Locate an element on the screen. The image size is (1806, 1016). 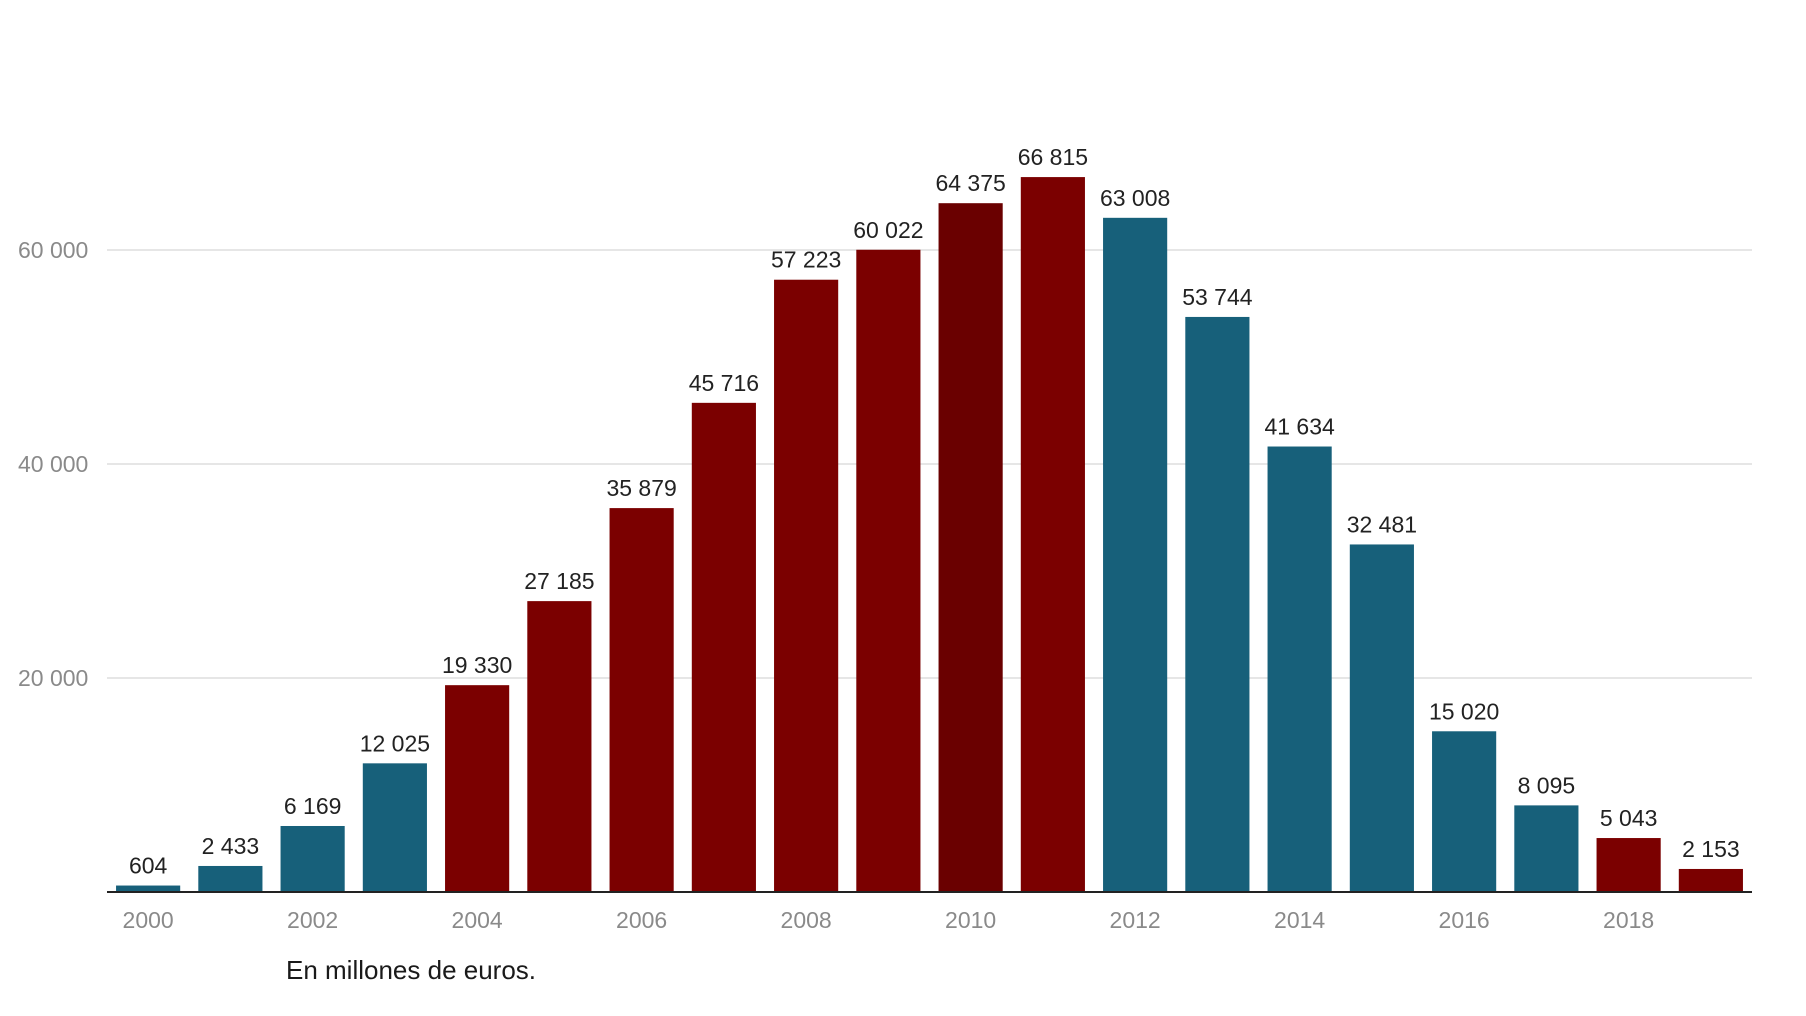
bar-2007 is located at coordinates (723, 647).